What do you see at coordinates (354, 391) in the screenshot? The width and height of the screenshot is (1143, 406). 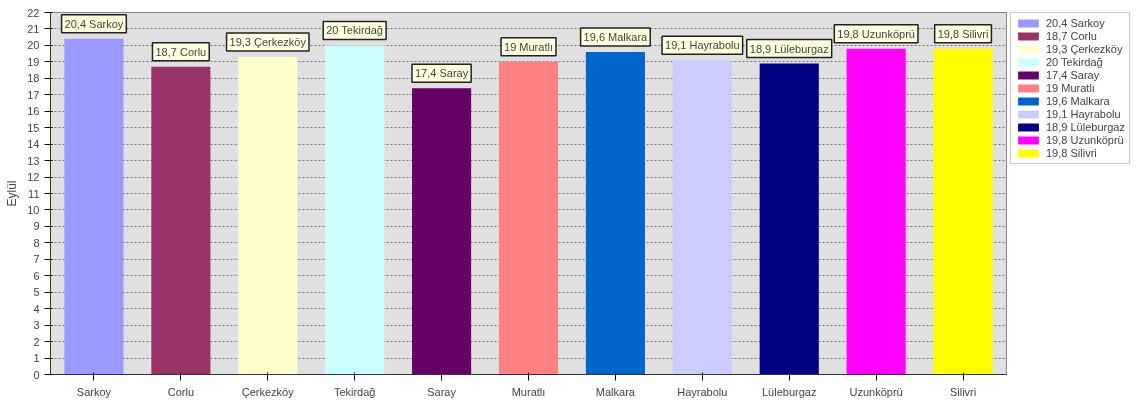 I see `x-tick-label: Tekirdağ` at bounding box center [354, 391].